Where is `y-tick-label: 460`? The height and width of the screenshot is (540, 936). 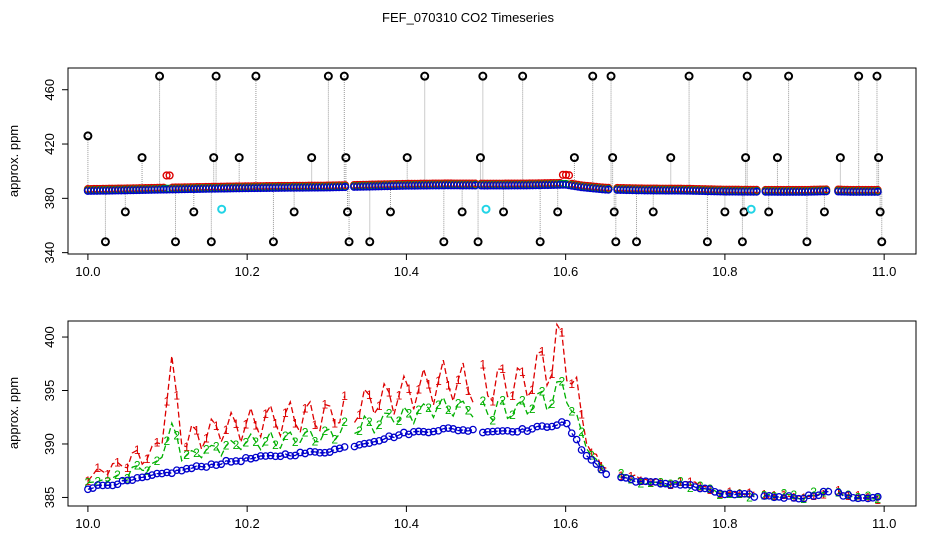 y-tick-label: 460 is located at coordinates (49, 90).